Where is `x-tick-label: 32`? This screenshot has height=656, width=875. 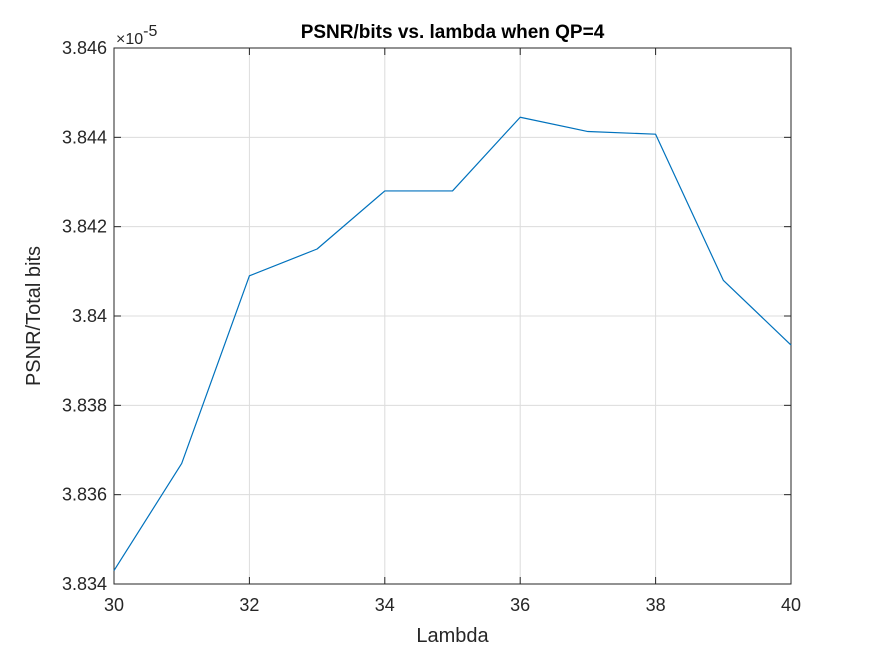 x-tick-label: 32 is located at coordinates (249, 605).